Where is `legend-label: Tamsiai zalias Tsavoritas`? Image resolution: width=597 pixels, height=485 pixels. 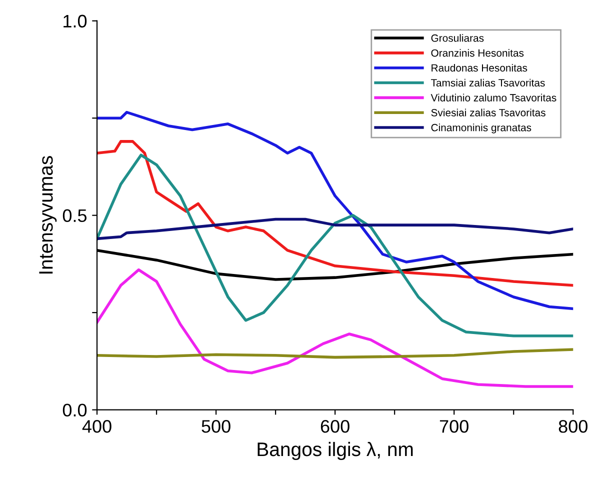
legend-label: Tamsiai zalias Tsavoritas is located at coordinates (488, 82).